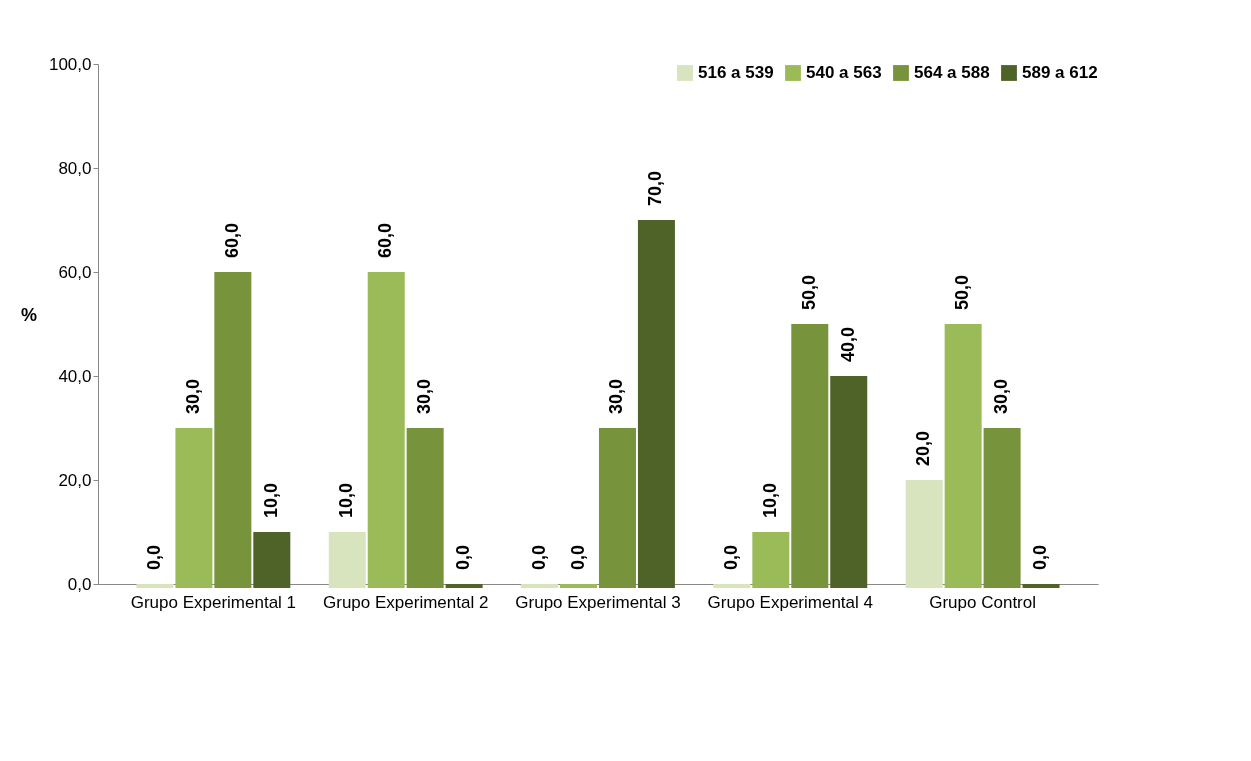 The image size is (1251, 761). What do you see at coordinates (983, 602) in the screenshot?
I see `x-tick-label: Grupo Control` at bounding box center [983, 602].